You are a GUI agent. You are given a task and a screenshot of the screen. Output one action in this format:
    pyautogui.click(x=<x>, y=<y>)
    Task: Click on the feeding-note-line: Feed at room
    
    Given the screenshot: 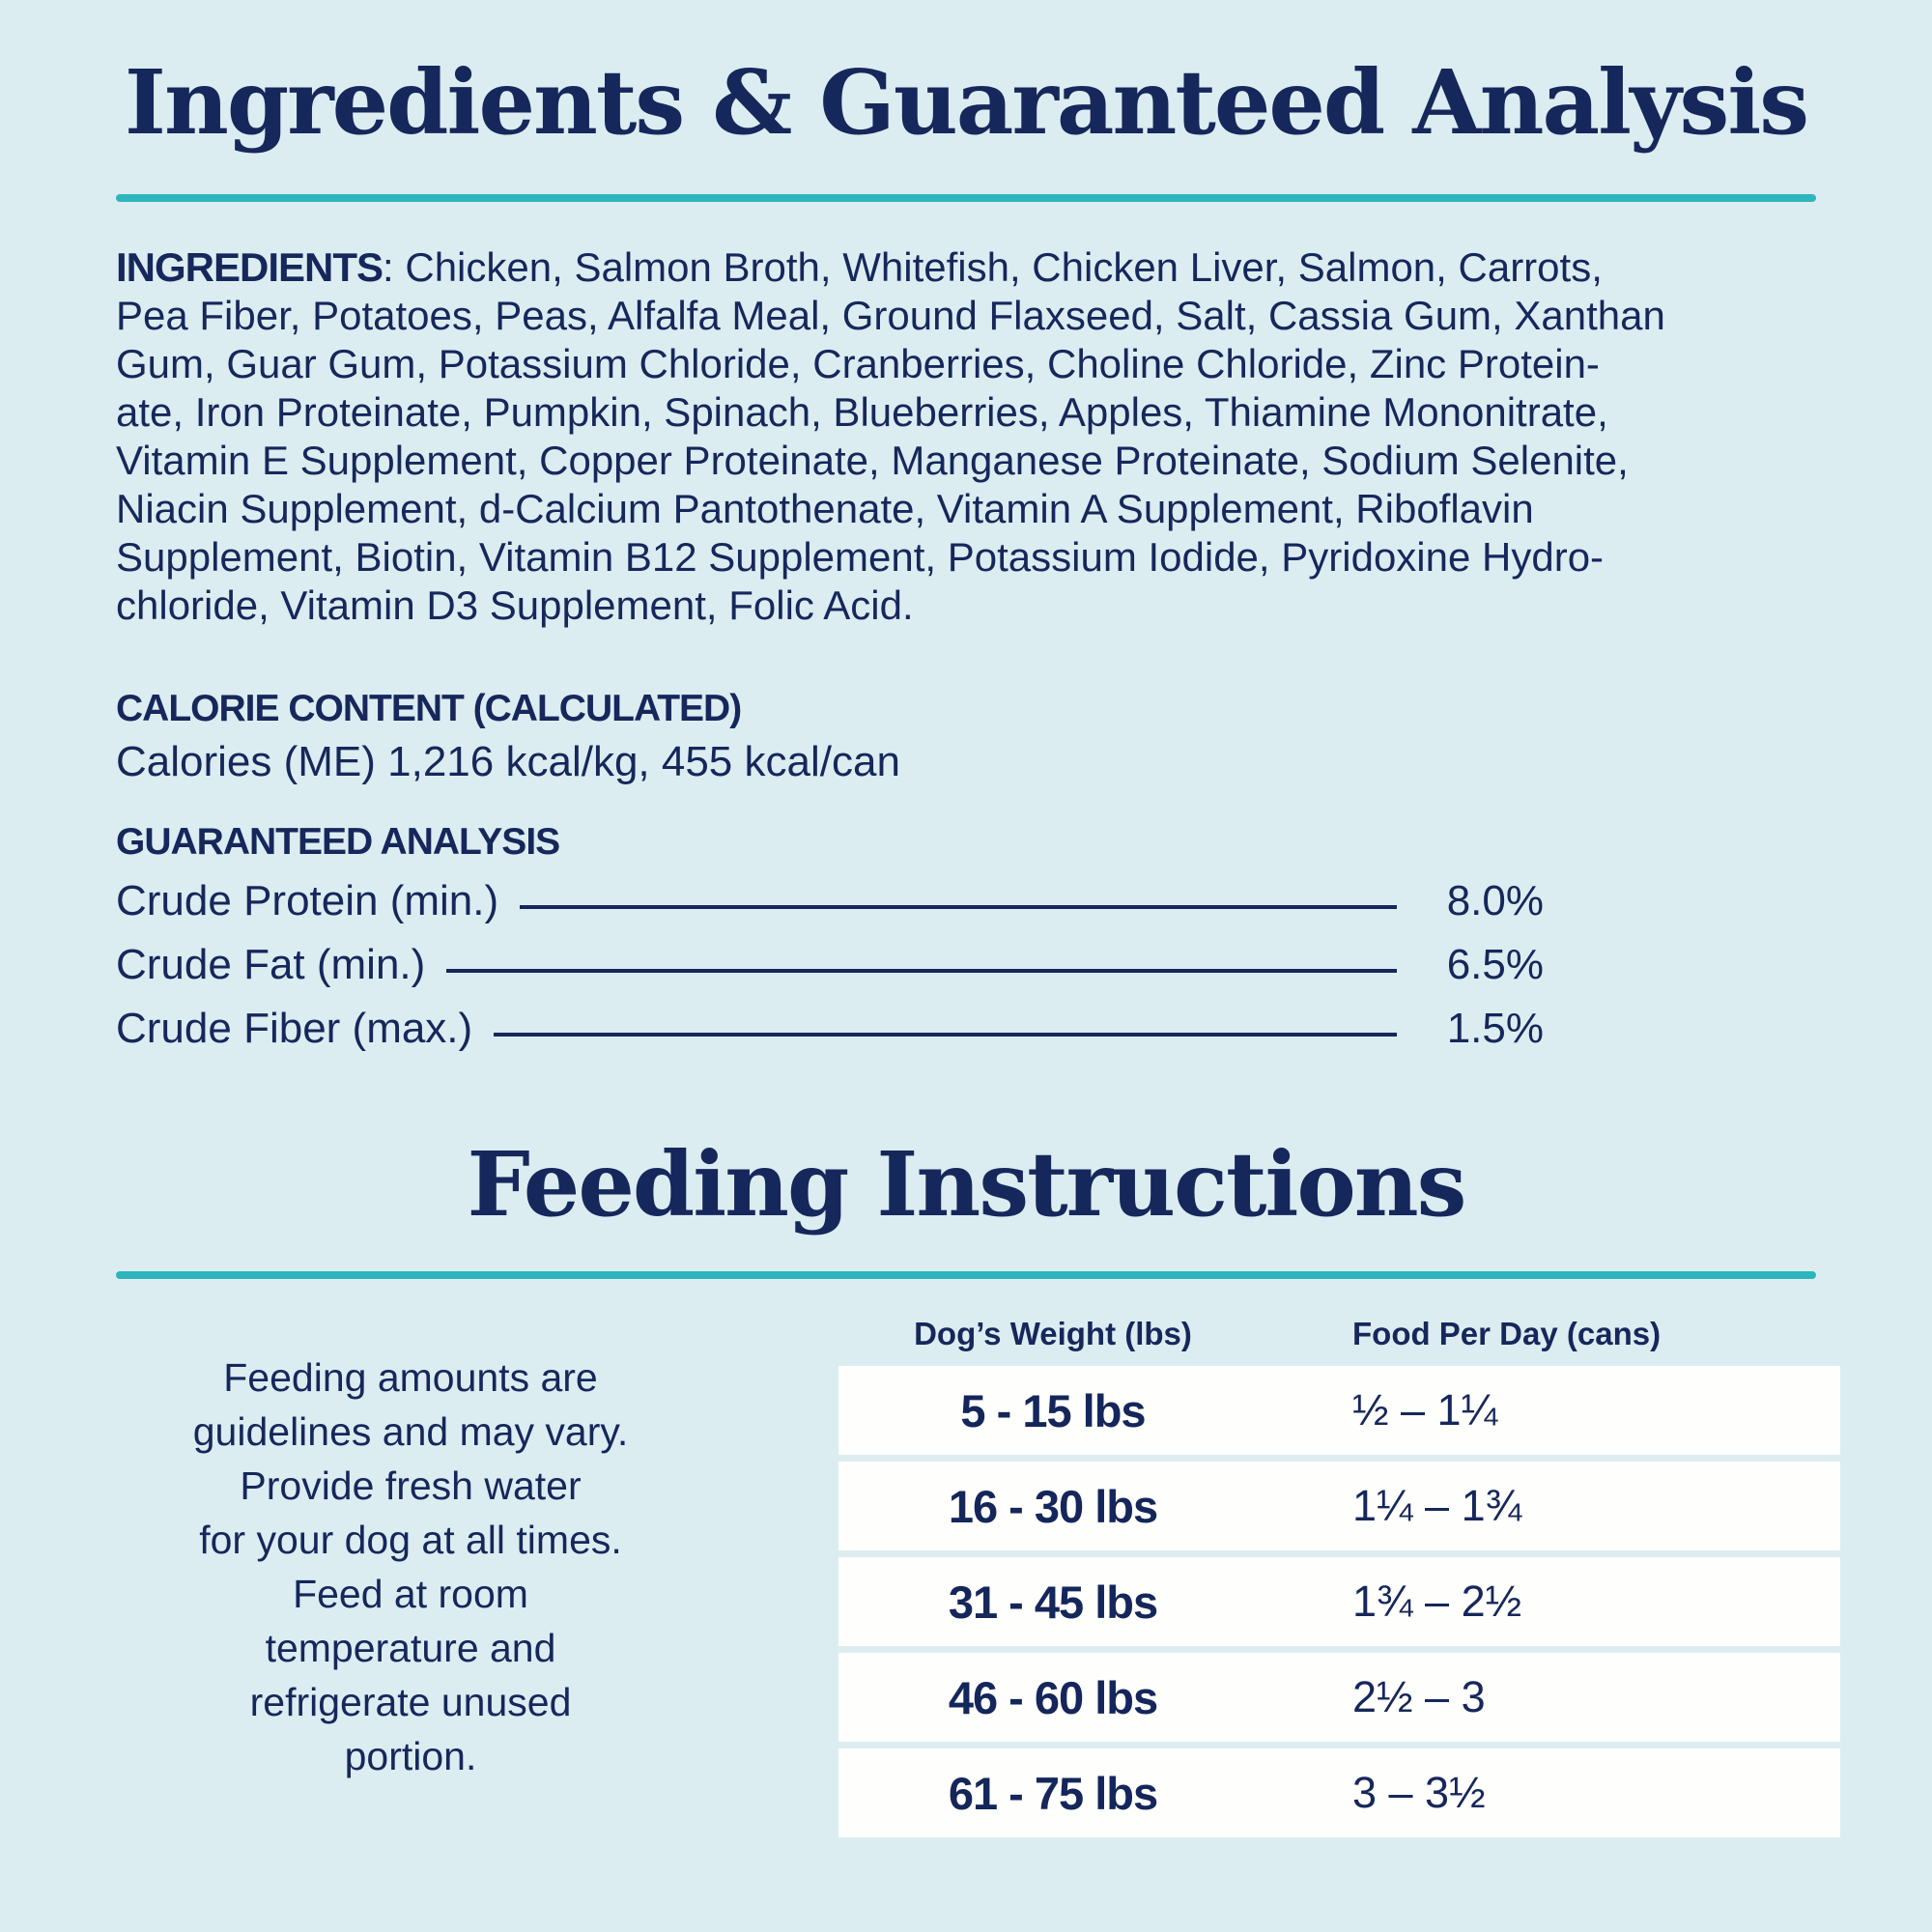 What is the action you would take?
    pyautogui.click(x=410, y=1594)
    